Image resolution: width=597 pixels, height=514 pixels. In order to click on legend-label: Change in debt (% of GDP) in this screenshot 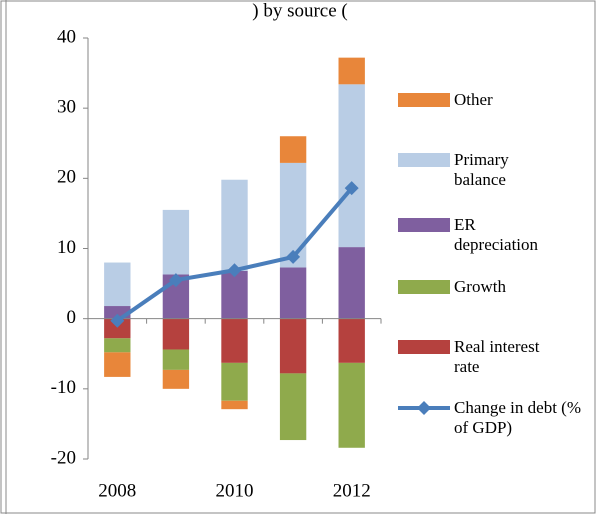, I will do `click(517, 417)`.